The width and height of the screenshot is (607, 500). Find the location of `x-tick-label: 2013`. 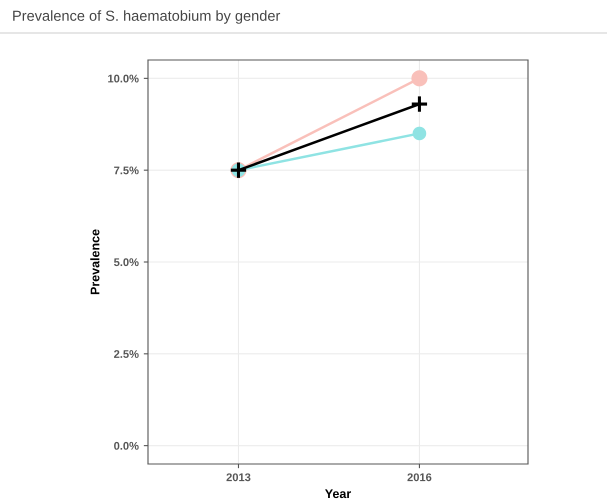

x-tick-label: 2013 is located at coordinates (238, 477).